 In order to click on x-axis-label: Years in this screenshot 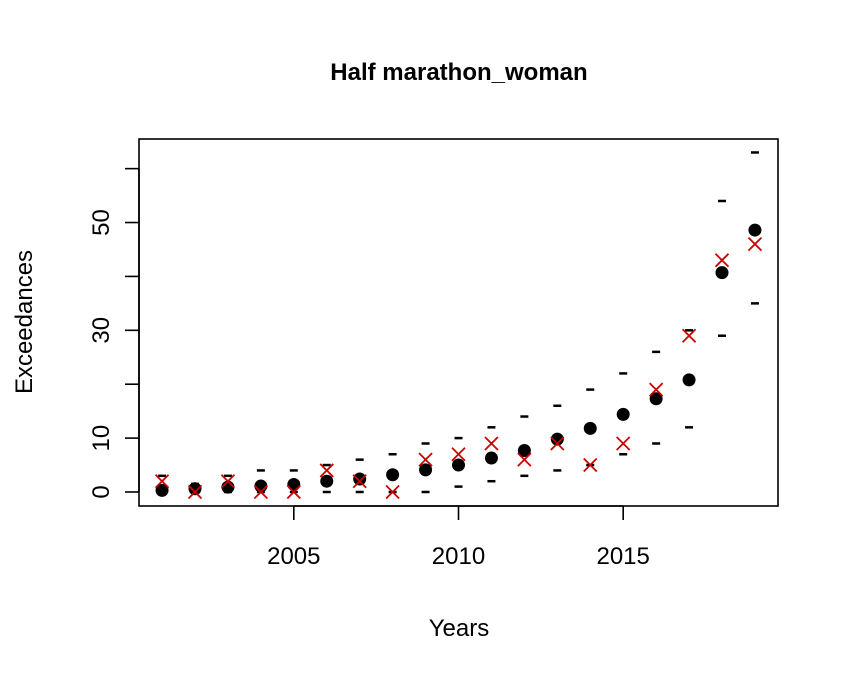, I will do `click(459, 628)`.